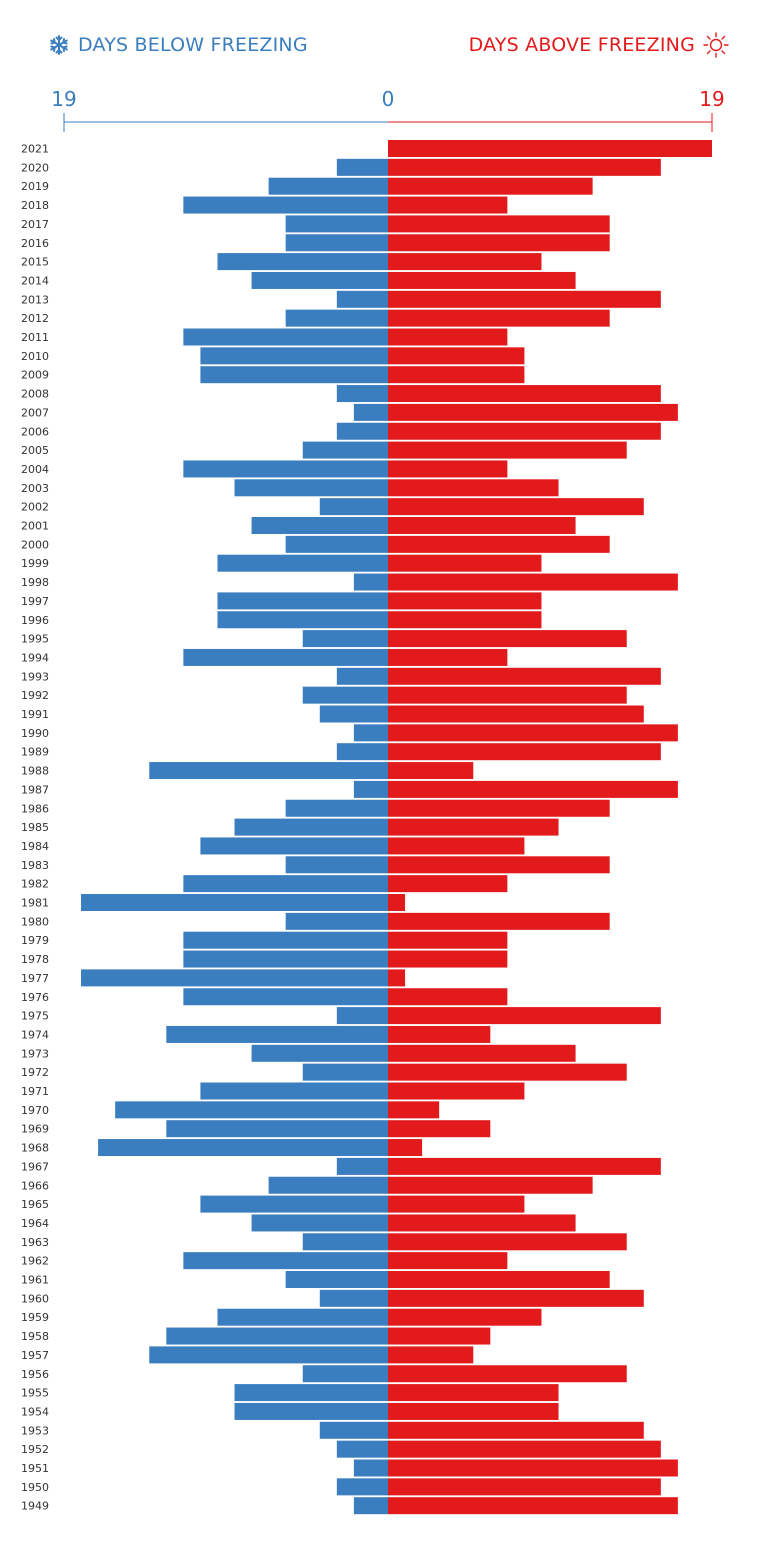 This screenshot has width=757, height=1553. What do you see at coordinates (35, 601) in the screenshot?
I see `year-label: 1997` at bounding box center [35, 601].